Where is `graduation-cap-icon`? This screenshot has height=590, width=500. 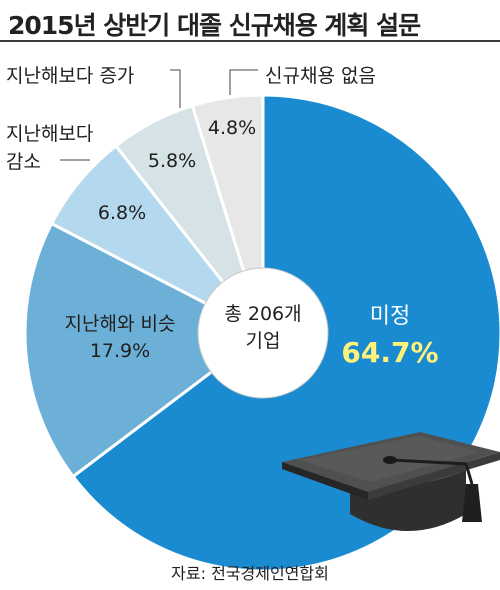 graduation-cap-icon is located at coordinates (391, 481).